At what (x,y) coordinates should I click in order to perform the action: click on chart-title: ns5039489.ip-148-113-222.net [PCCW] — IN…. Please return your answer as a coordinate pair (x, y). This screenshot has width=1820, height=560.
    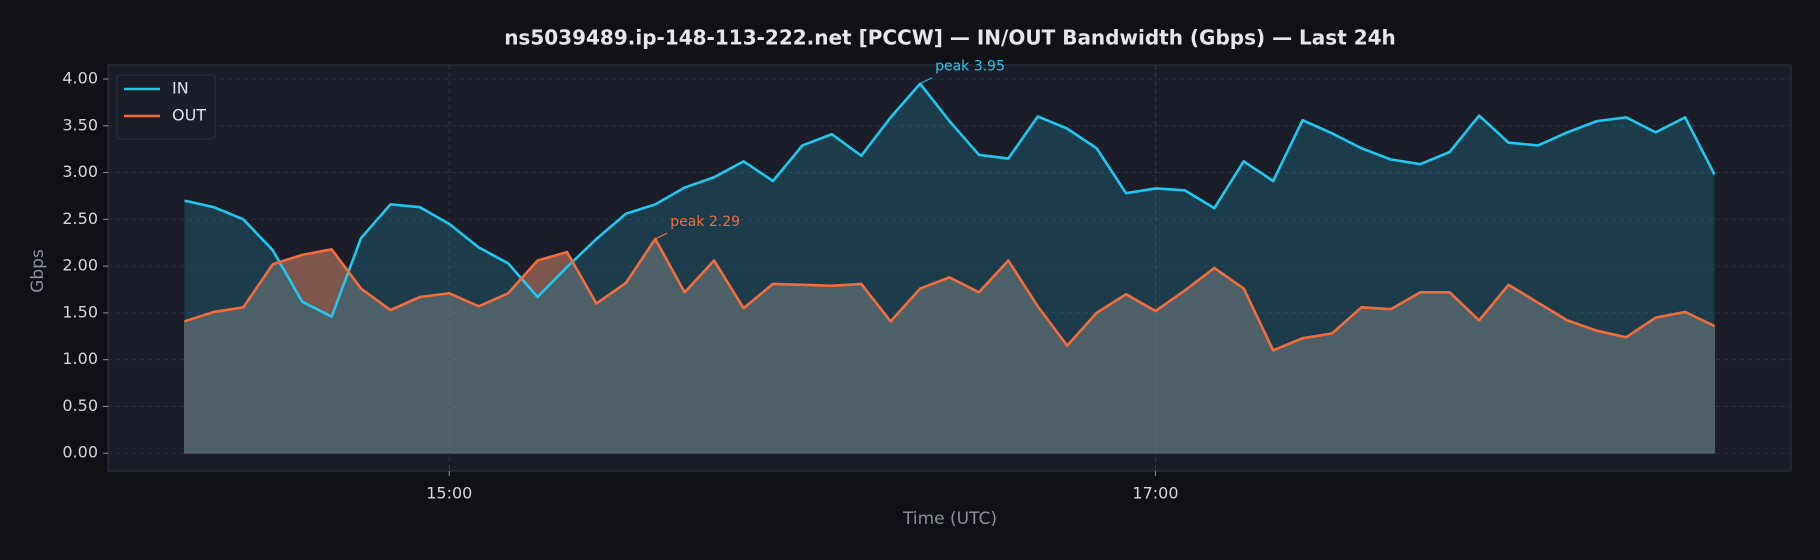
    Looking at the image, I should click on (950, 38).